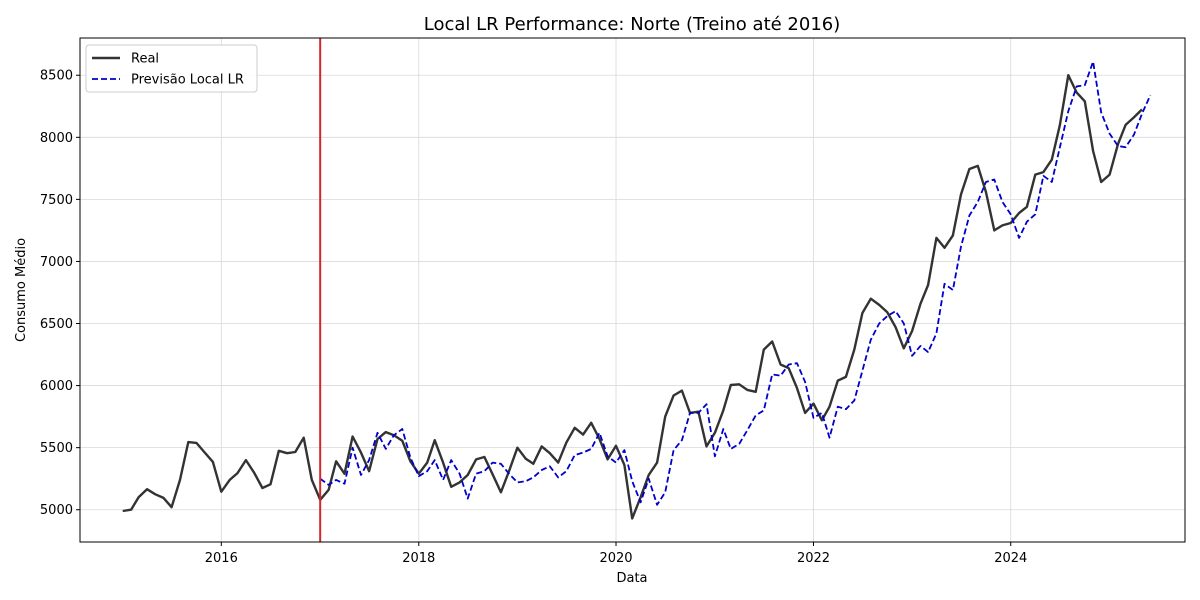 This screenshot has width=1200, height=600. I want to click on y-tick-label: 5500, so click(56, 448).